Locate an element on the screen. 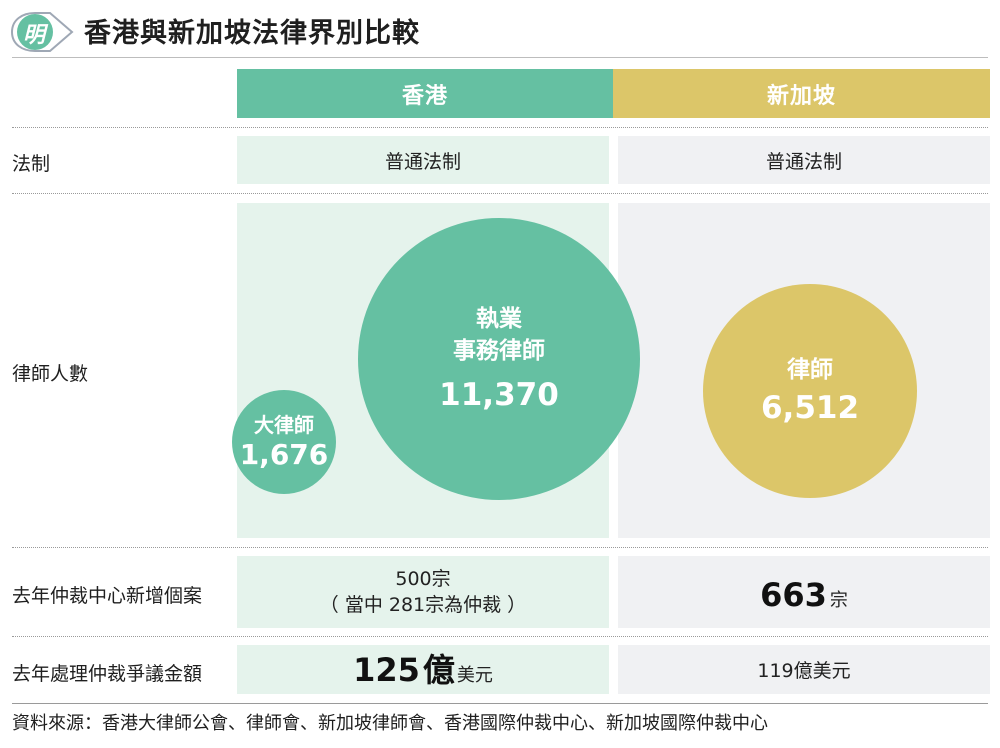 The height and width of the screenshot is (748, 1000). row-label-lawyers: 律師人數 is located at coordinates (50, 374).